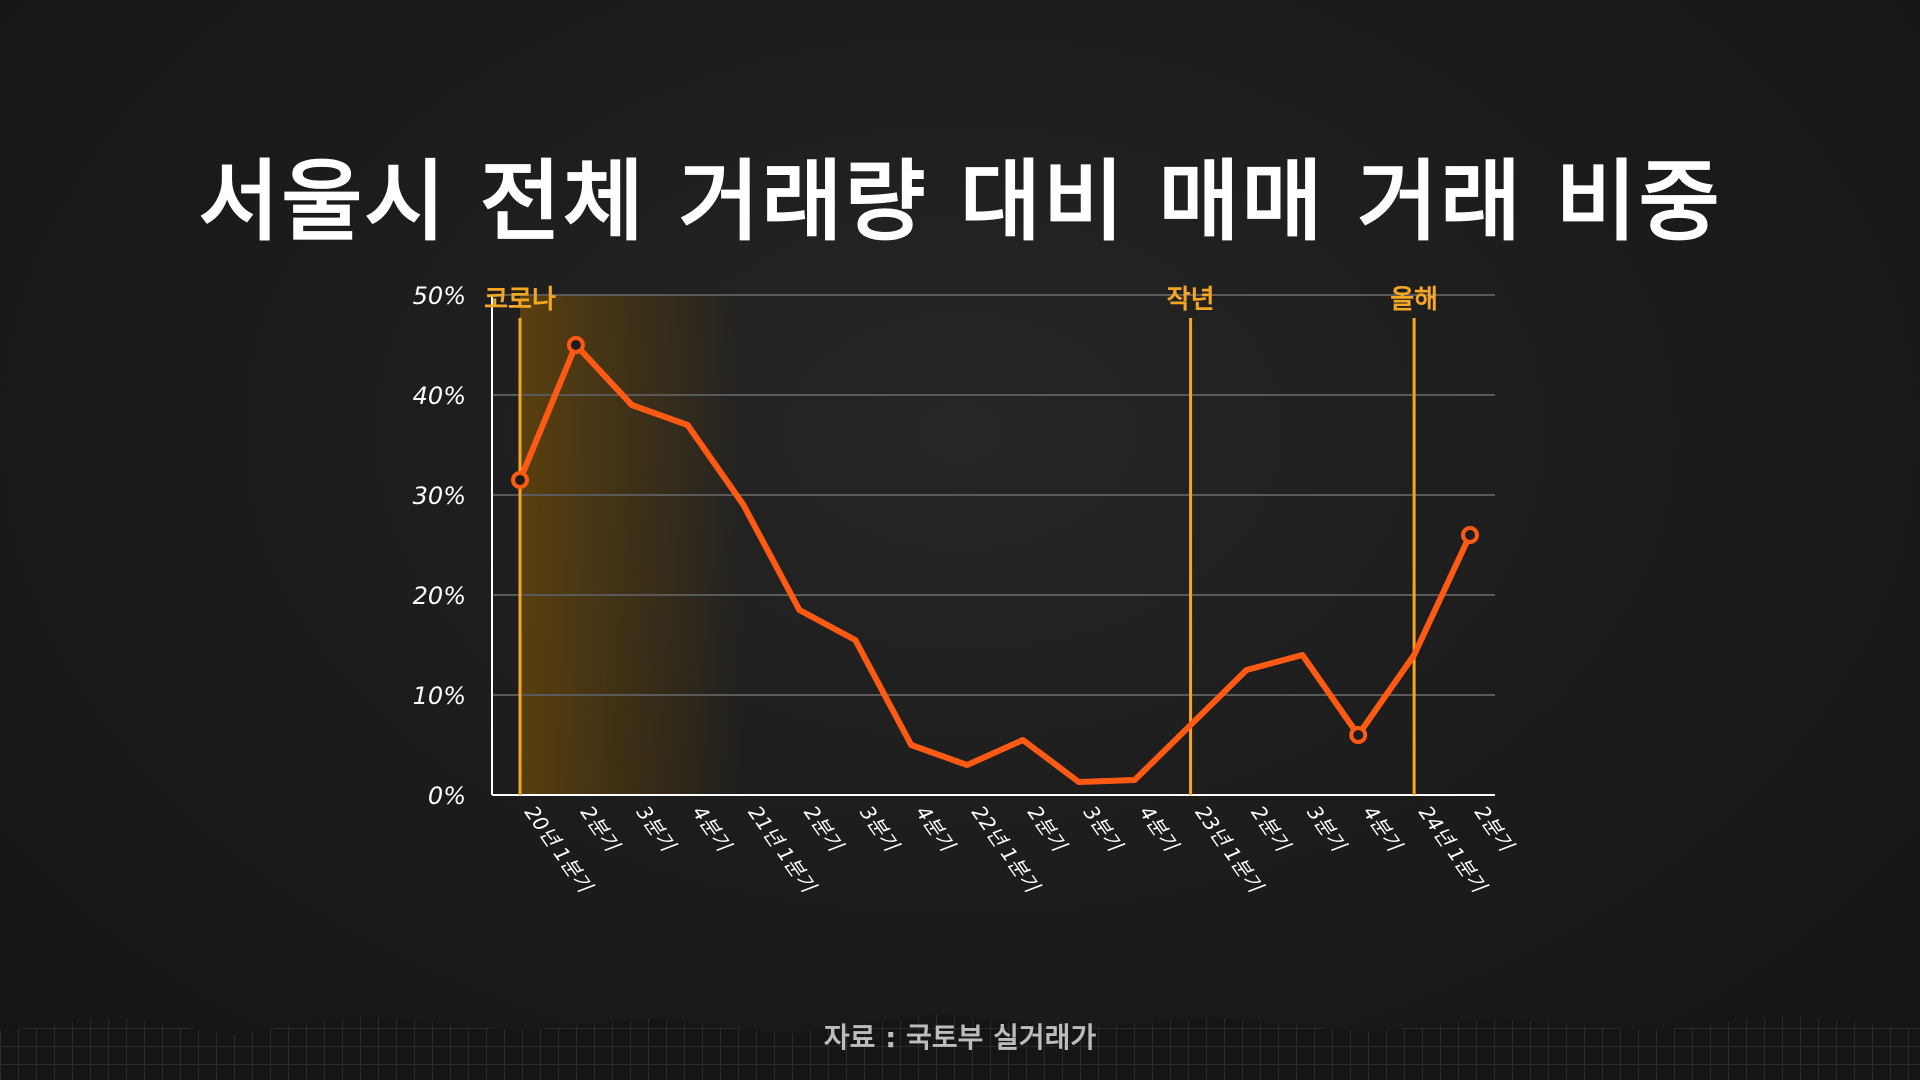  Describe the element at coordinates (1414, 300) in the screenshot. I see `annotation-label: 올해` at that location.